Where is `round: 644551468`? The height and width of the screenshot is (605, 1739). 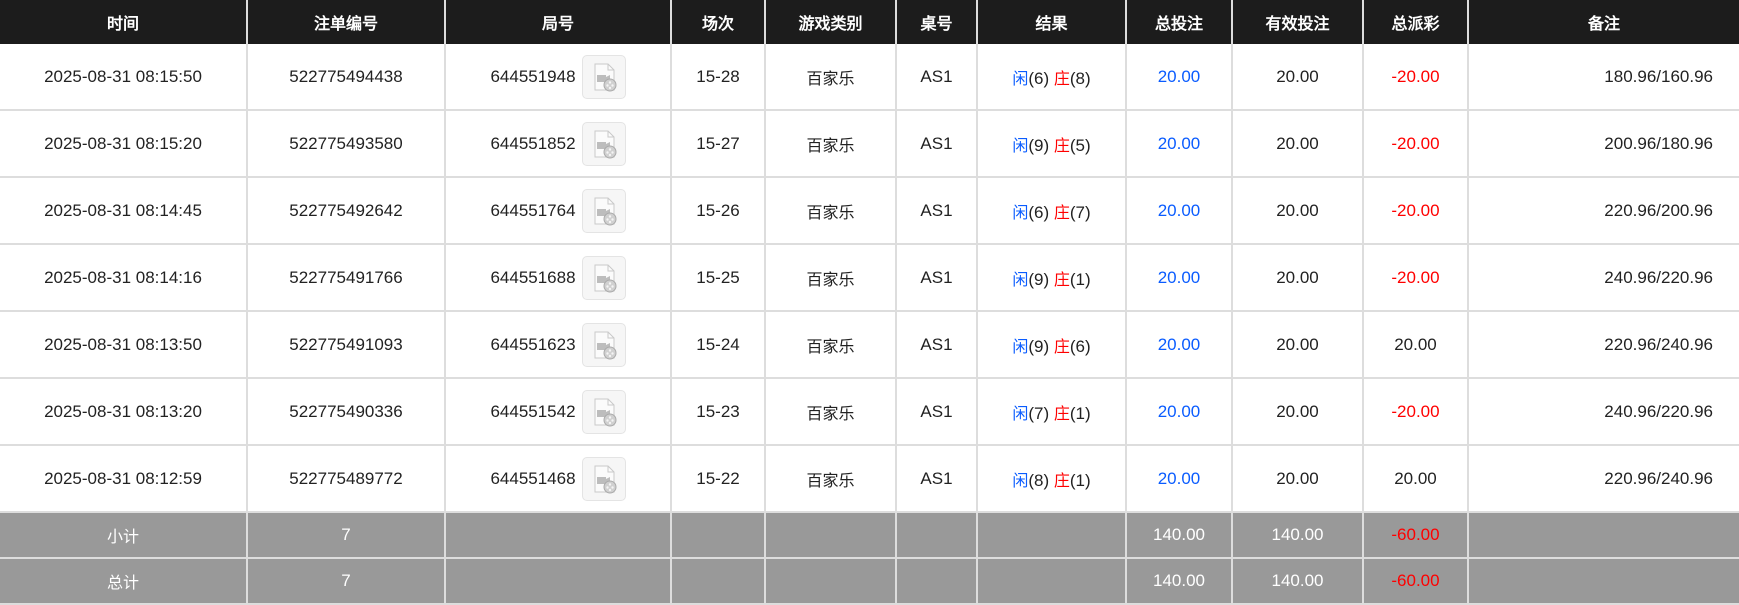
round: 644551468 is located at coordinates (558, 479).